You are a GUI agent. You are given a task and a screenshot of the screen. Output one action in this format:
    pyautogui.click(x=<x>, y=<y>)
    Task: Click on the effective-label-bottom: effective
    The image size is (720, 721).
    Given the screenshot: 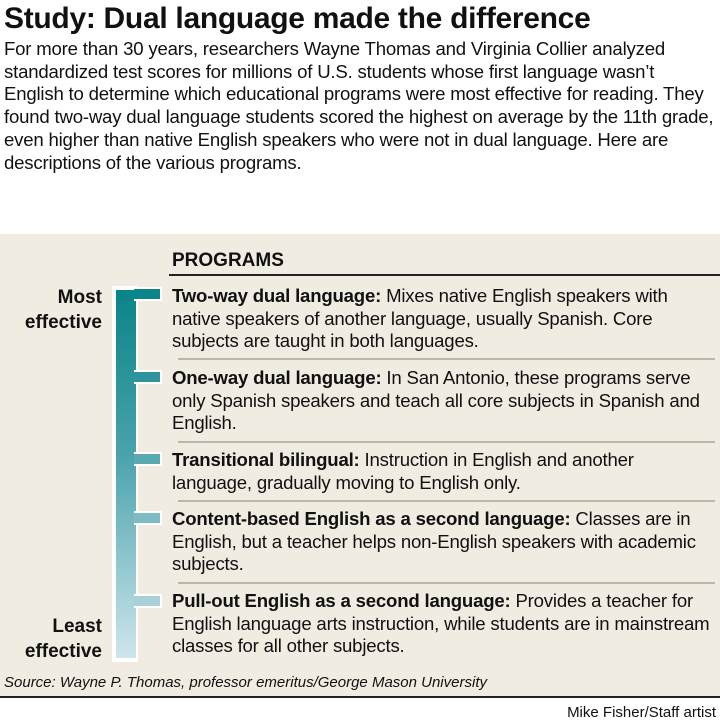 What is the action you would take?
    pyautogui.click(x=63, y=651)
    